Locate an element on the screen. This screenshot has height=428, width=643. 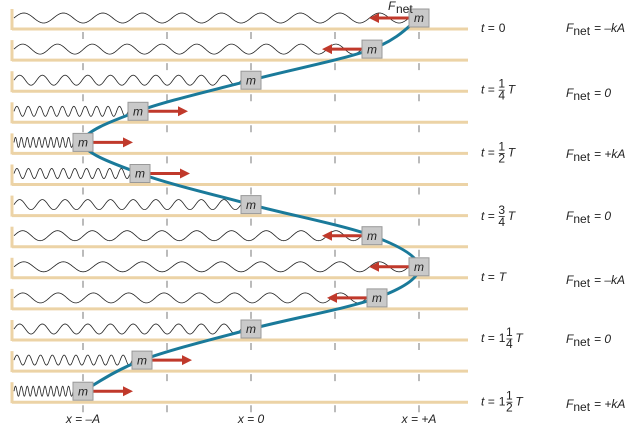
axis-label: x = +A is located at coordinates (419, 419).